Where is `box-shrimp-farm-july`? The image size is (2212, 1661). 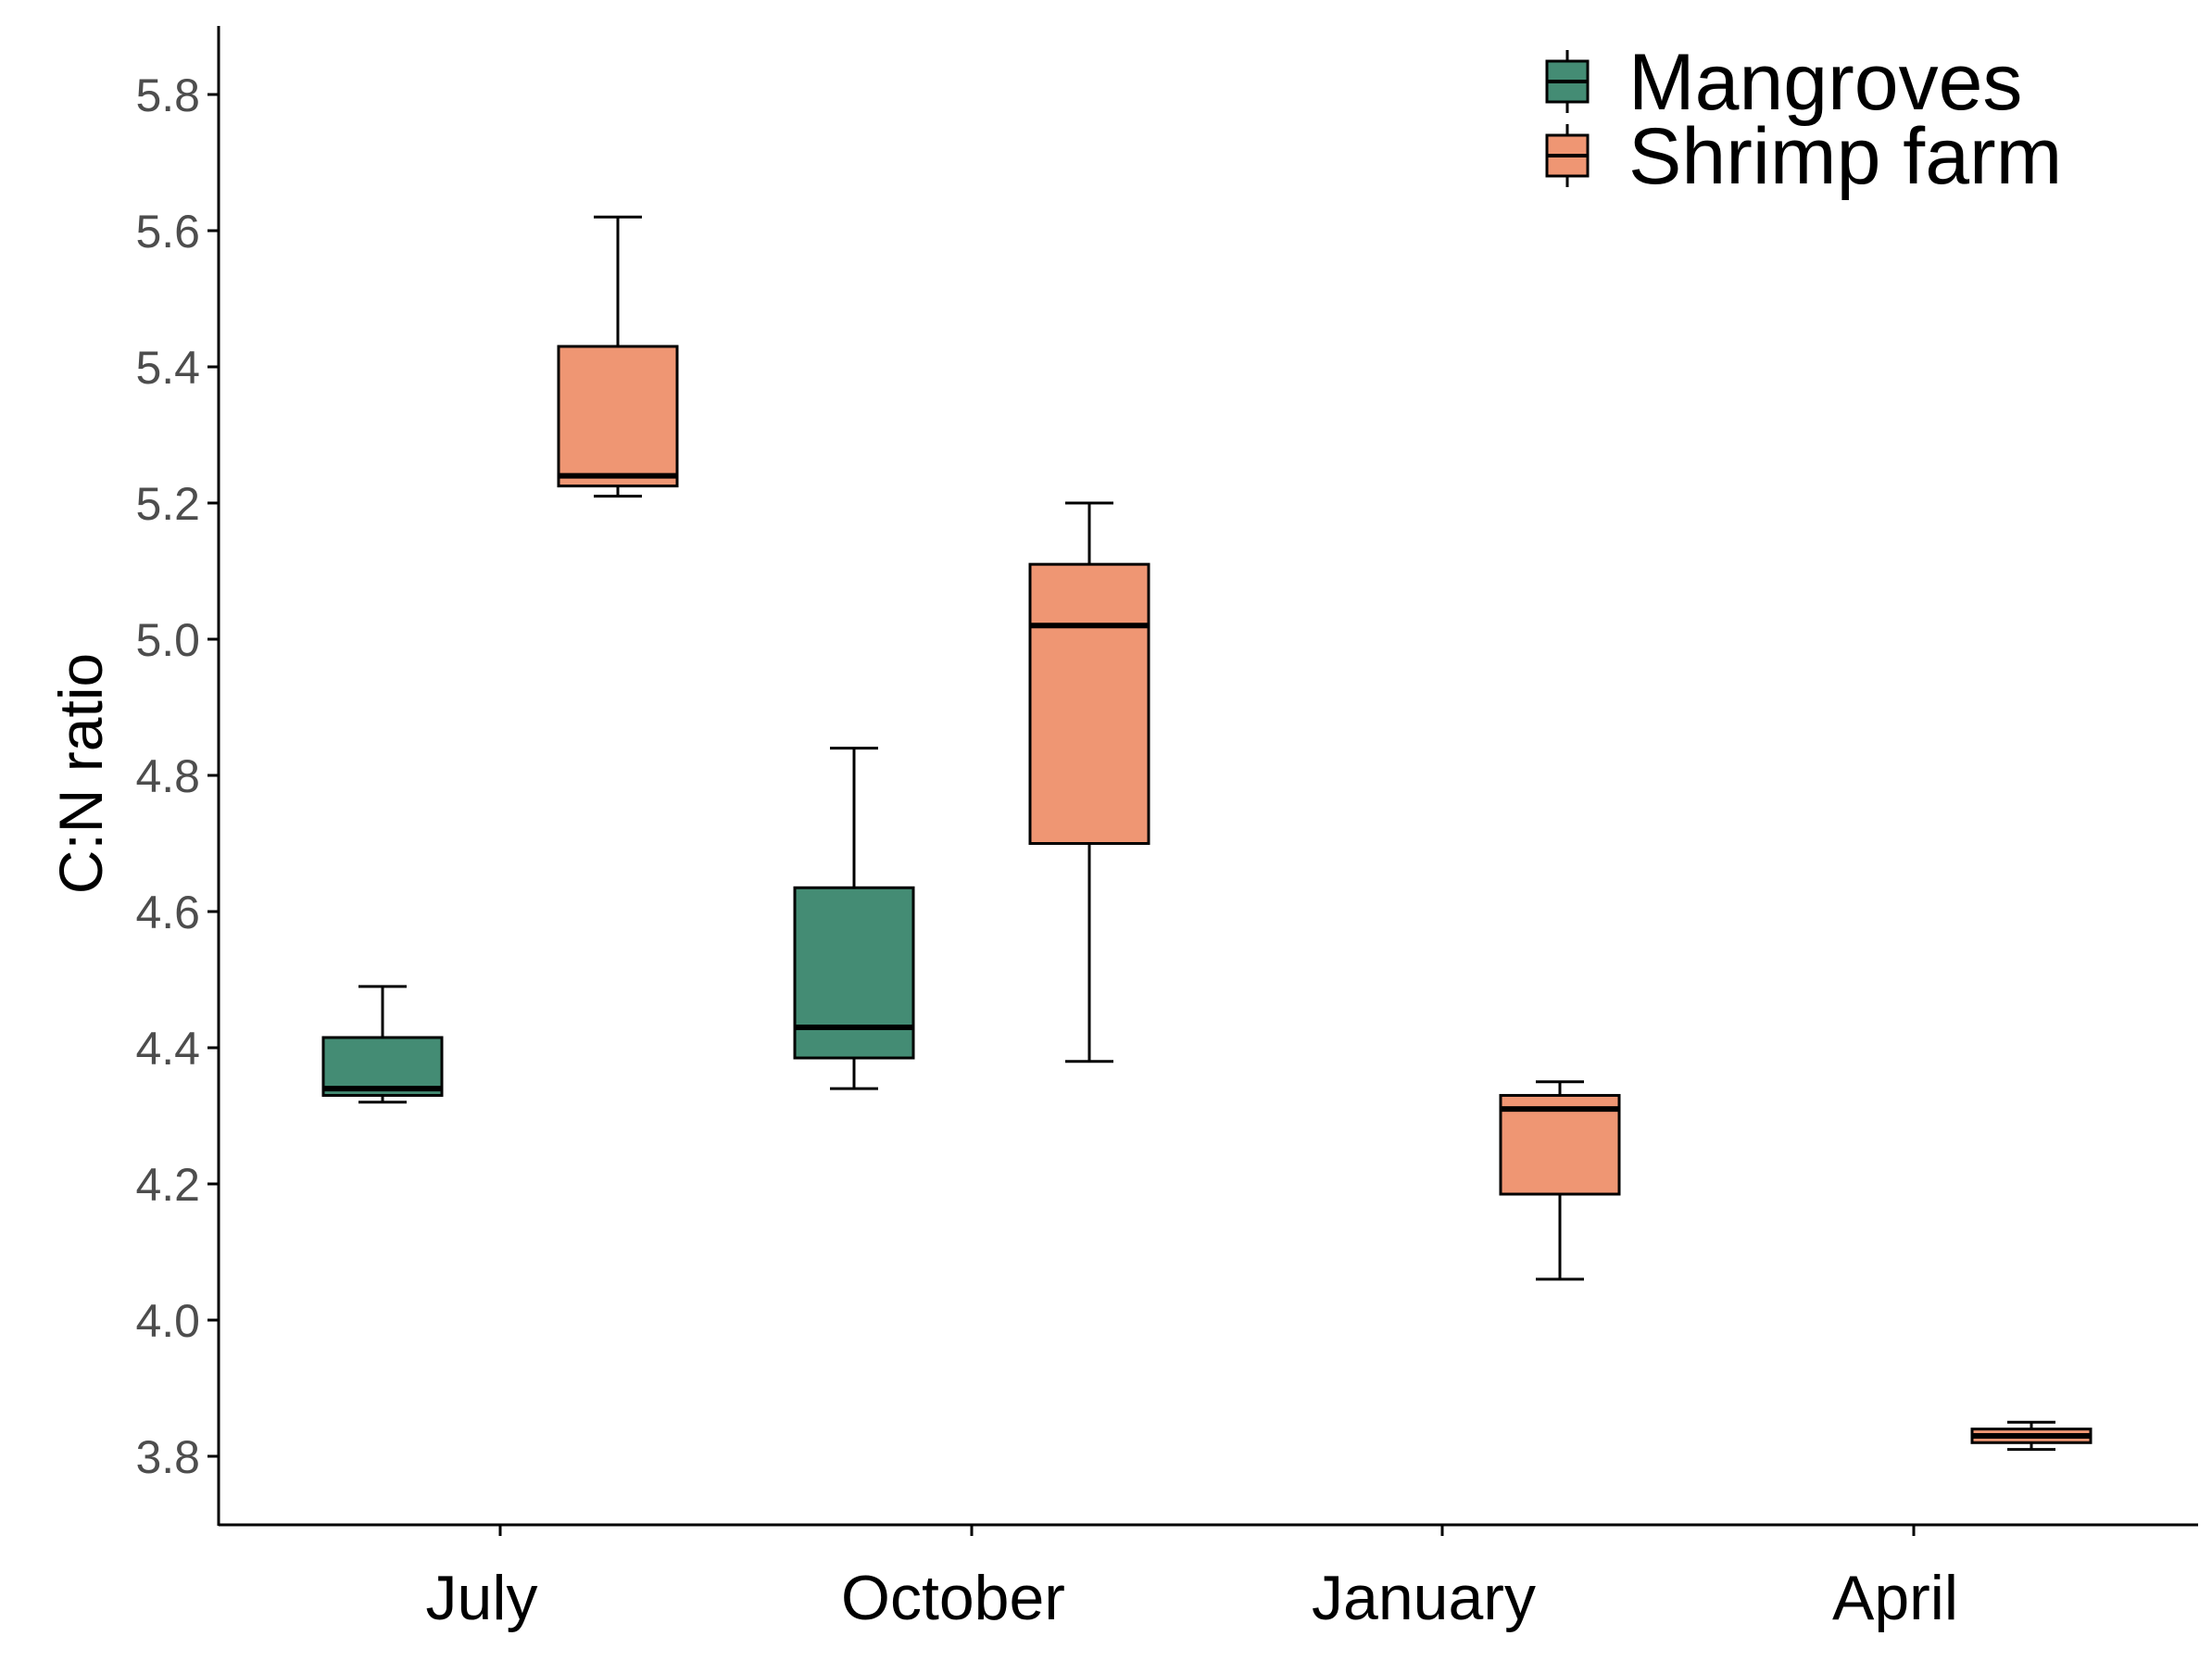 box-shrimp-farm-july is located at coordinates (618, 356).